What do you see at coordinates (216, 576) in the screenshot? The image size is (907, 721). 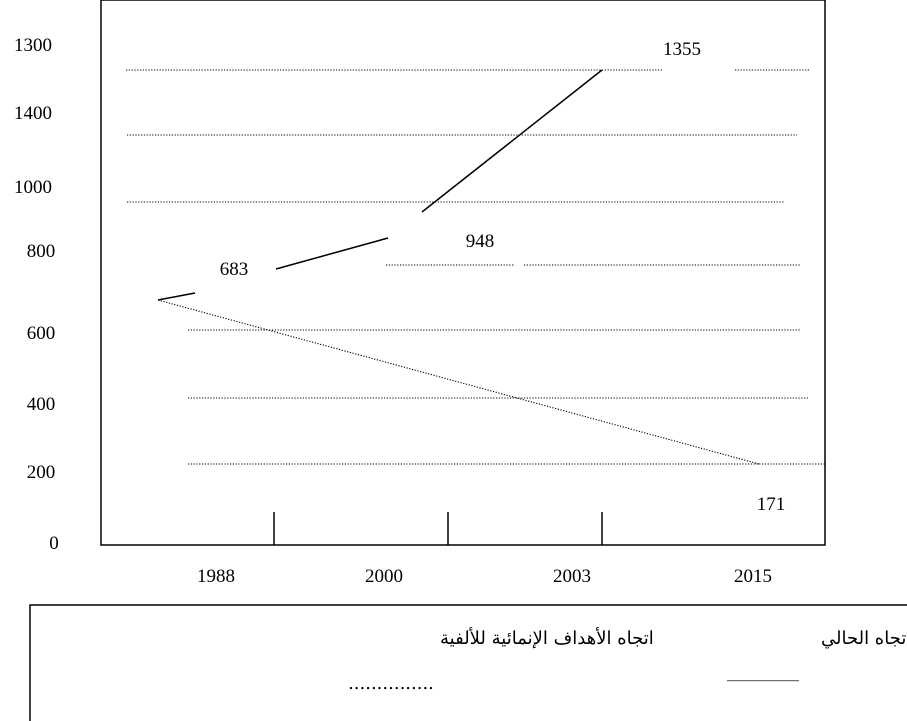 I see `x-tick-label: 1988` at bounding box center [216, 576].